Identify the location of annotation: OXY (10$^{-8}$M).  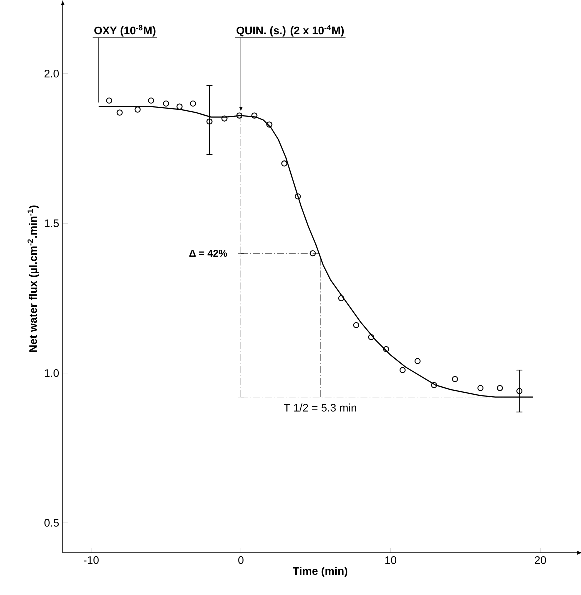
(125, 31).